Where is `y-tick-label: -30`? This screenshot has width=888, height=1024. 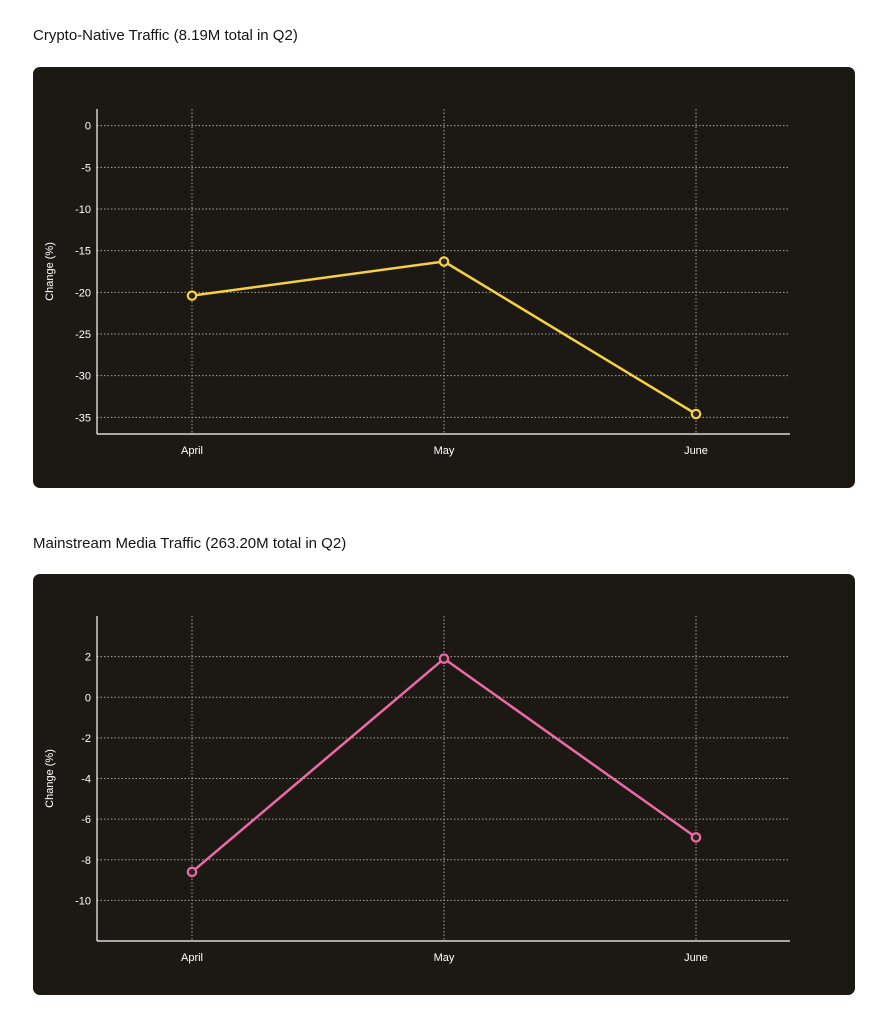 y-tick-label: -30 is located at coordinates (83, 377).